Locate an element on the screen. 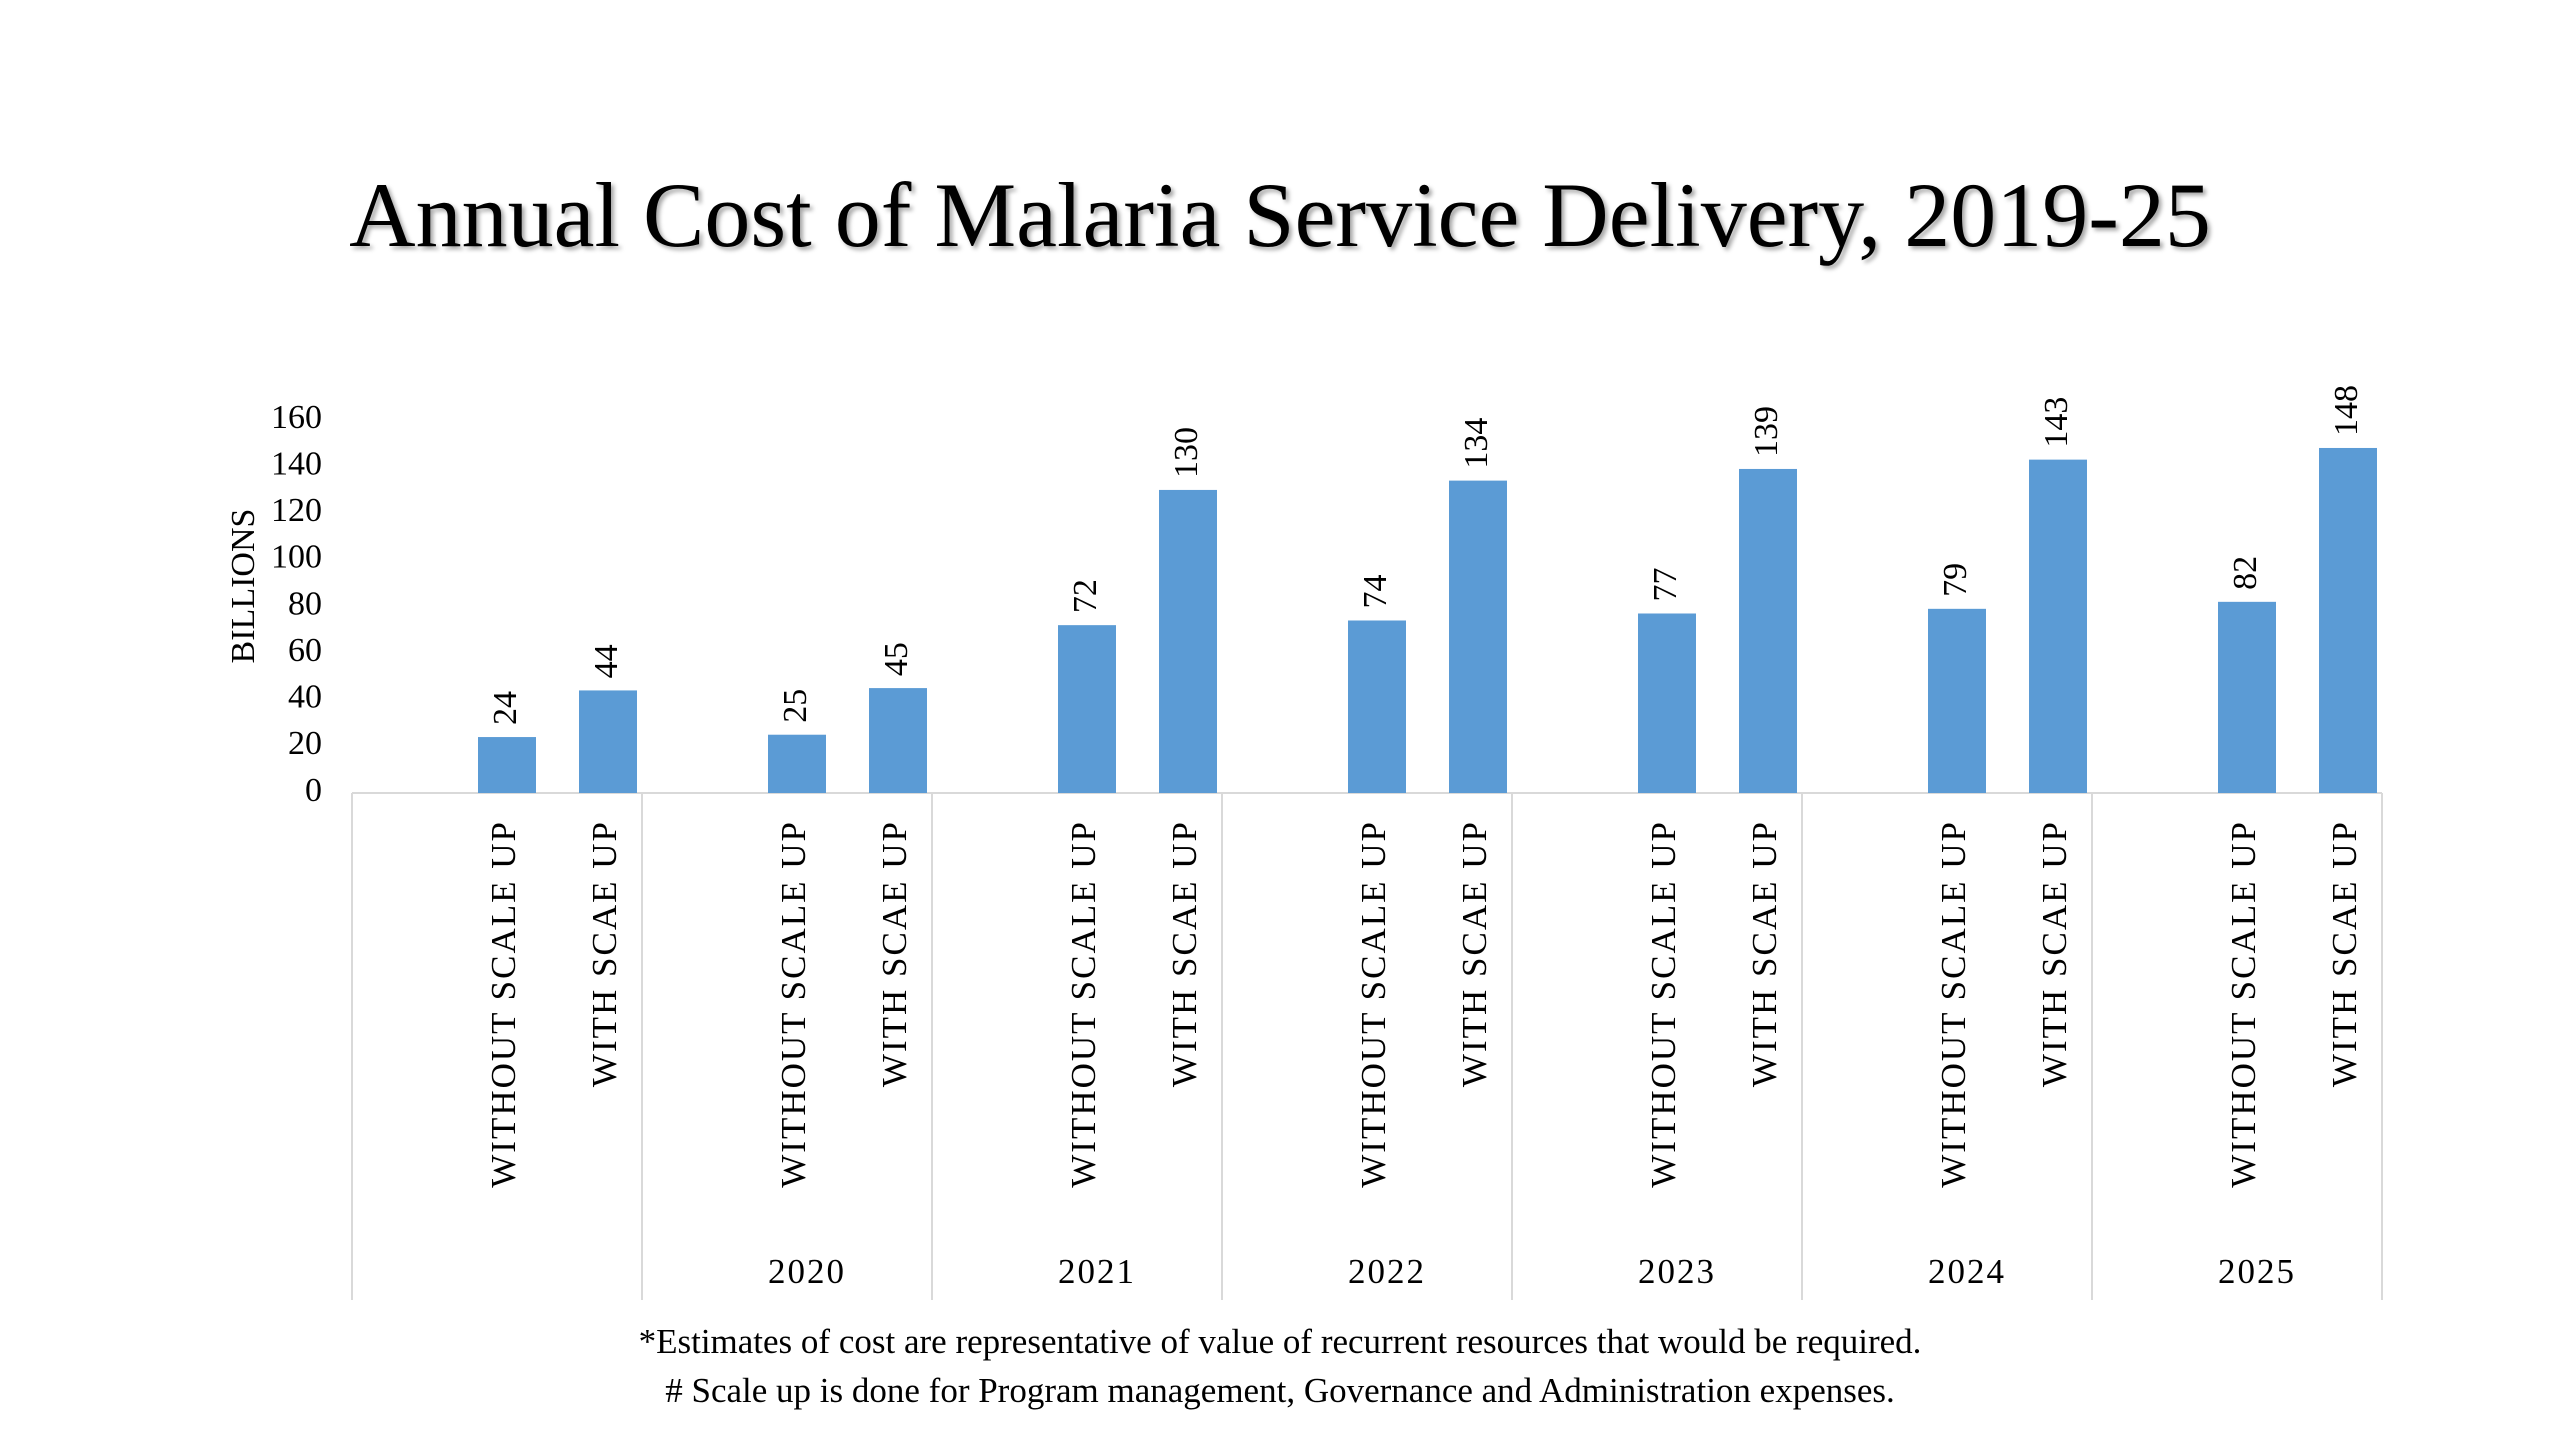 This screenshot has width=2560, height=1440. y-tick-label: 20 is located at coordinates (305, 743).